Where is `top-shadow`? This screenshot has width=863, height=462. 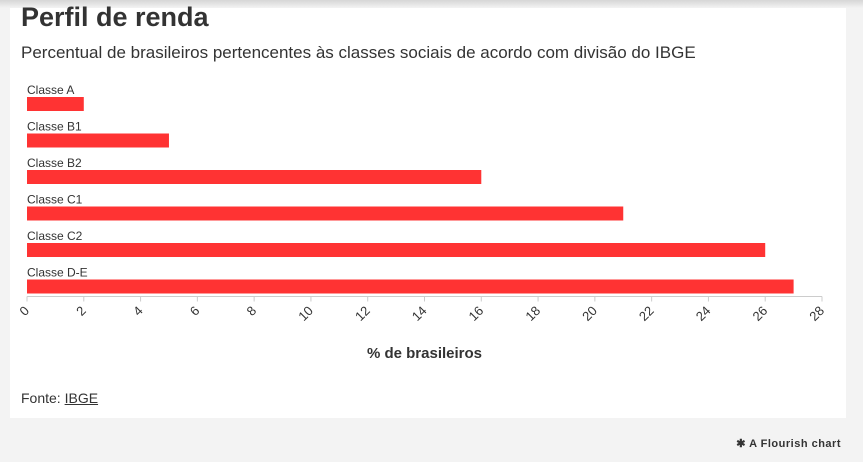
top-shadow is located at coordinates (431, 4).